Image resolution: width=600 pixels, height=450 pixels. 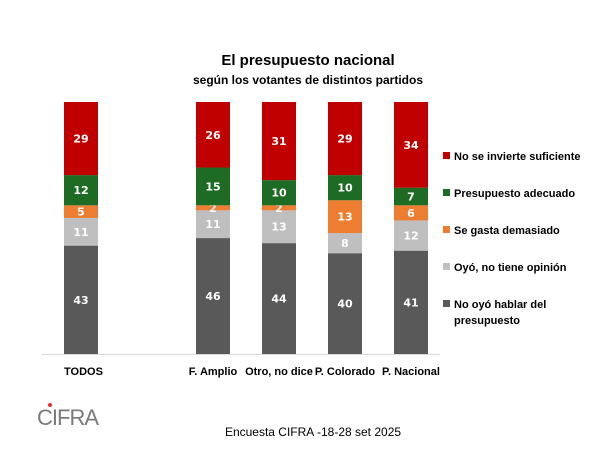 What do you see at coordinates (213, 372) in the screenshot?
I see `category-label: F. Amplio` at bounding box center [213, 372].